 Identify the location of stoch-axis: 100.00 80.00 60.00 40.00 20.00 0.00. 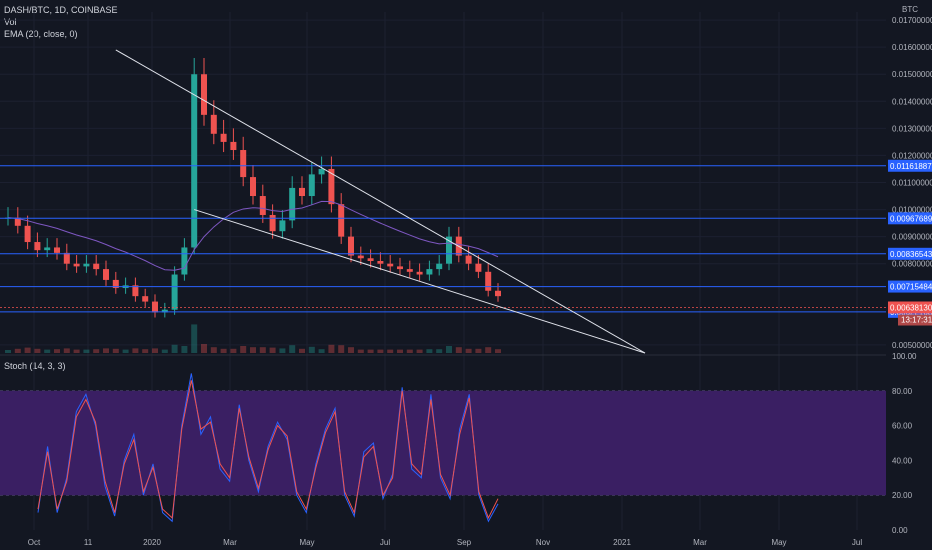
(904, 443).